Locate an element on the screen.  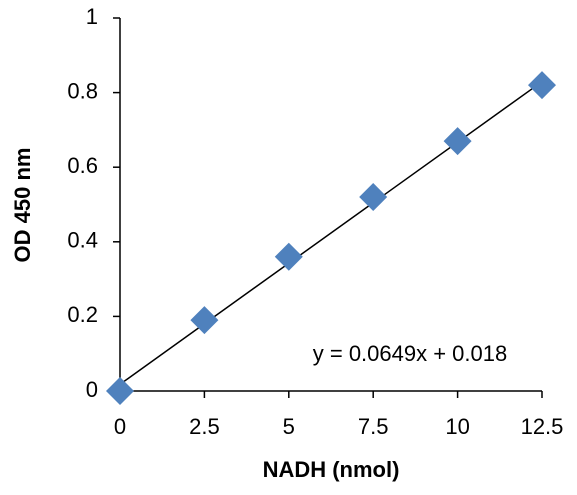
x-tick-label: 7.5 is located at coordinates (373, 426).